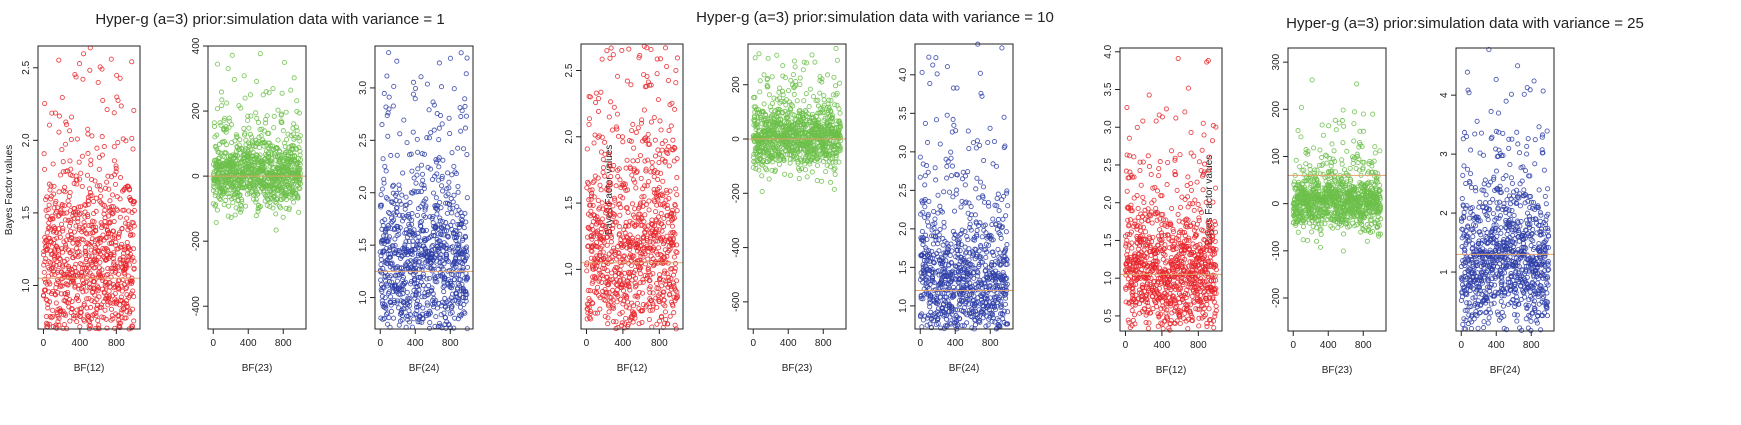 This screenshot has width=1741, height=425. Describe the element at coordinates (9, 190) in the screenshot. I see `y-axis-label: Bayes Factor values` at that location.